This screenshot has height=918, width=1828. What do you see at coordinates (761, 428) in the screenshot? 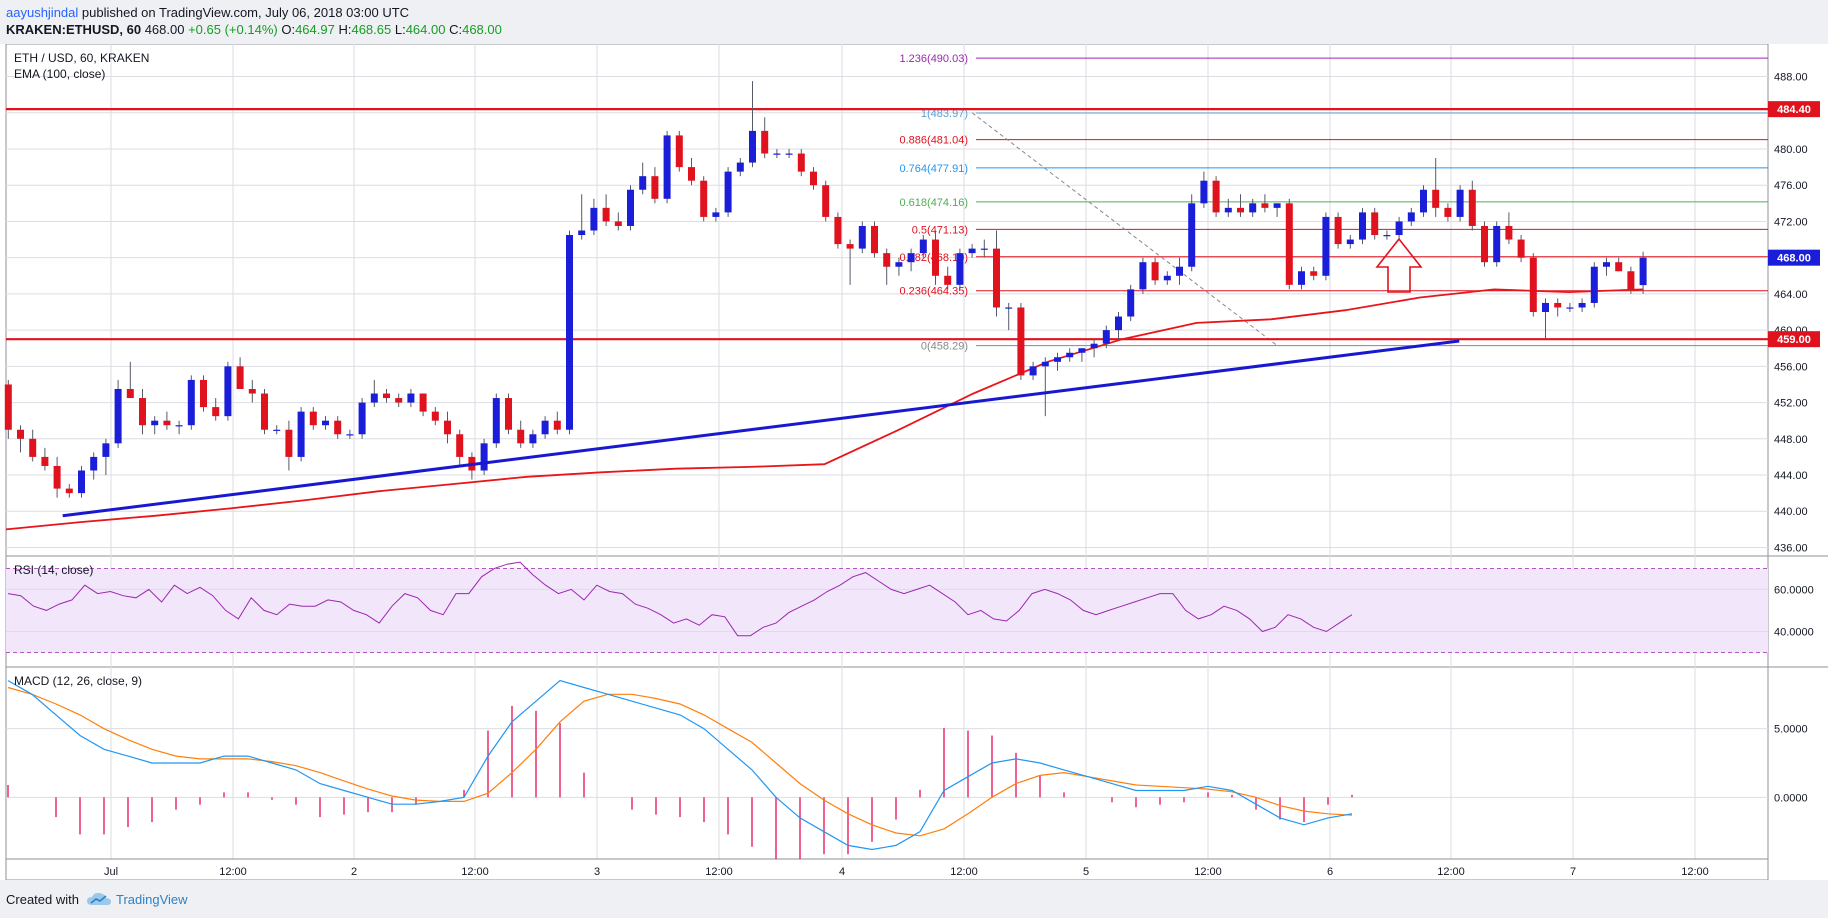
I see `support-trendline` at bounding box center [761, 428].